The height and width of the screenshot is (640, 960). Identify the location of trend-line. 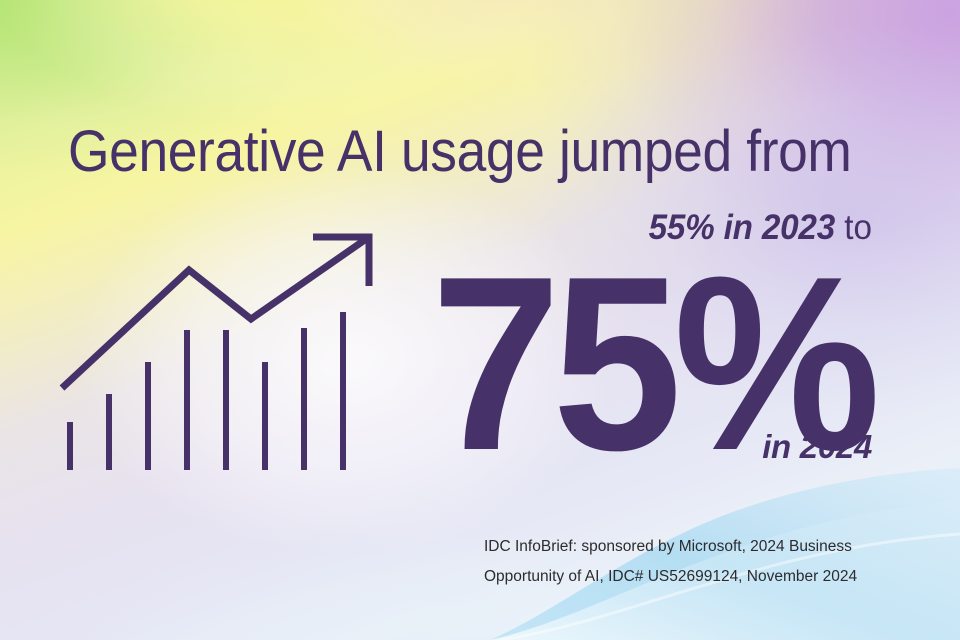
(215, 312).